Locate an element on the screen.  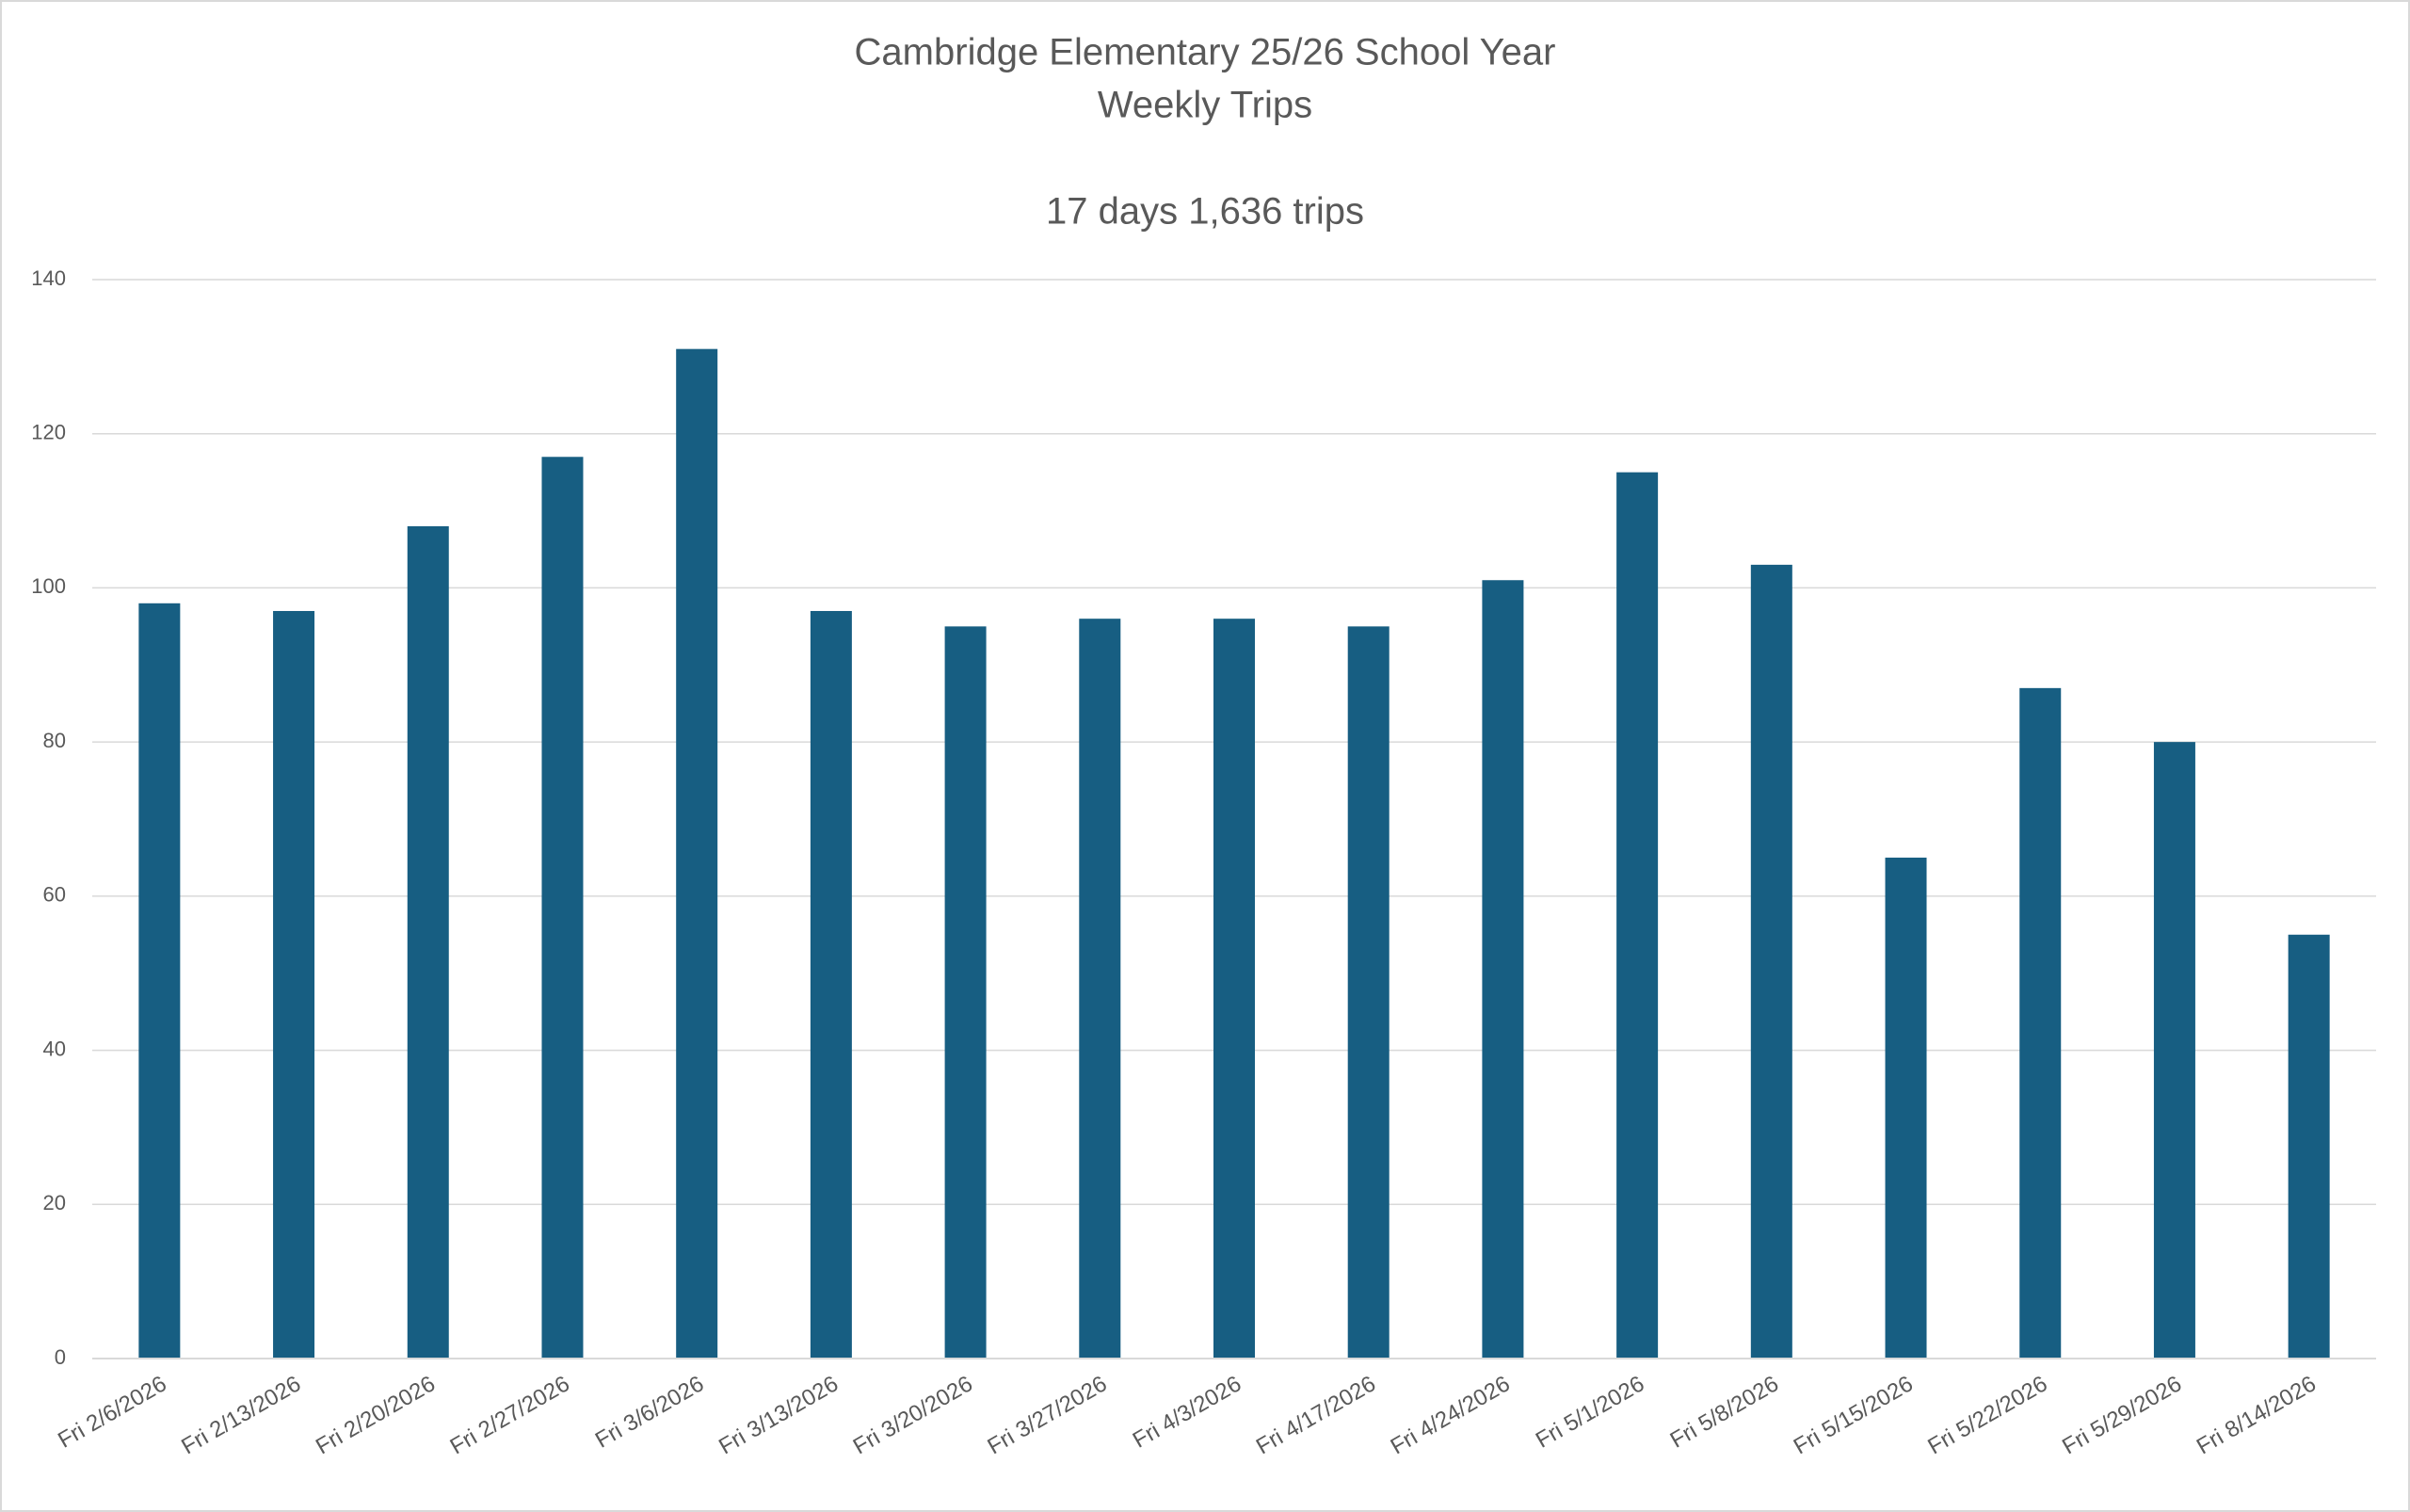
y-tick-label: 100 is located at coordinates (48, 586).